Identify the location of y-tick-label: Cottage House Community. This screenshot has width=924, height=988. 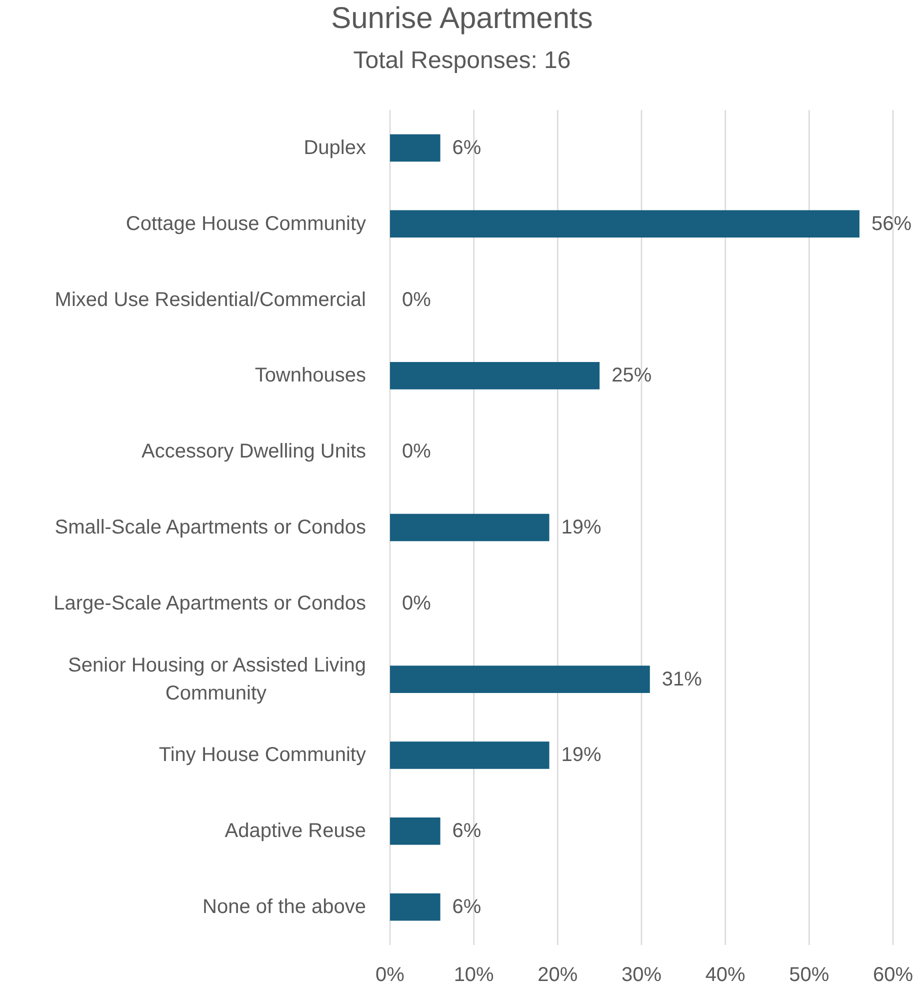
(246, 223).